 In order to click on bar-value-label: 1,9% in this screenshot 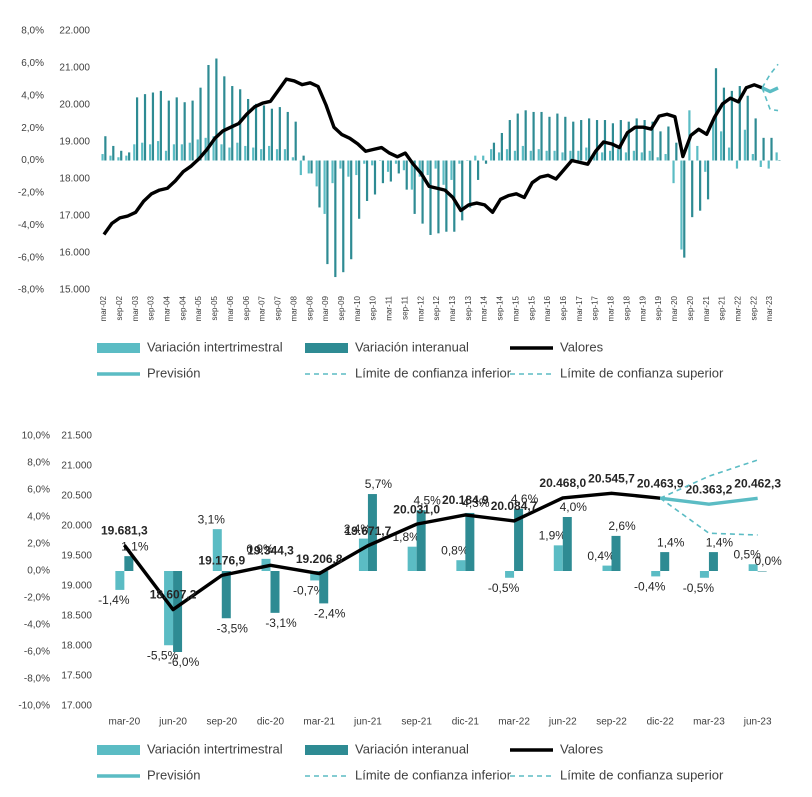, I will do `click(553, 536)`.